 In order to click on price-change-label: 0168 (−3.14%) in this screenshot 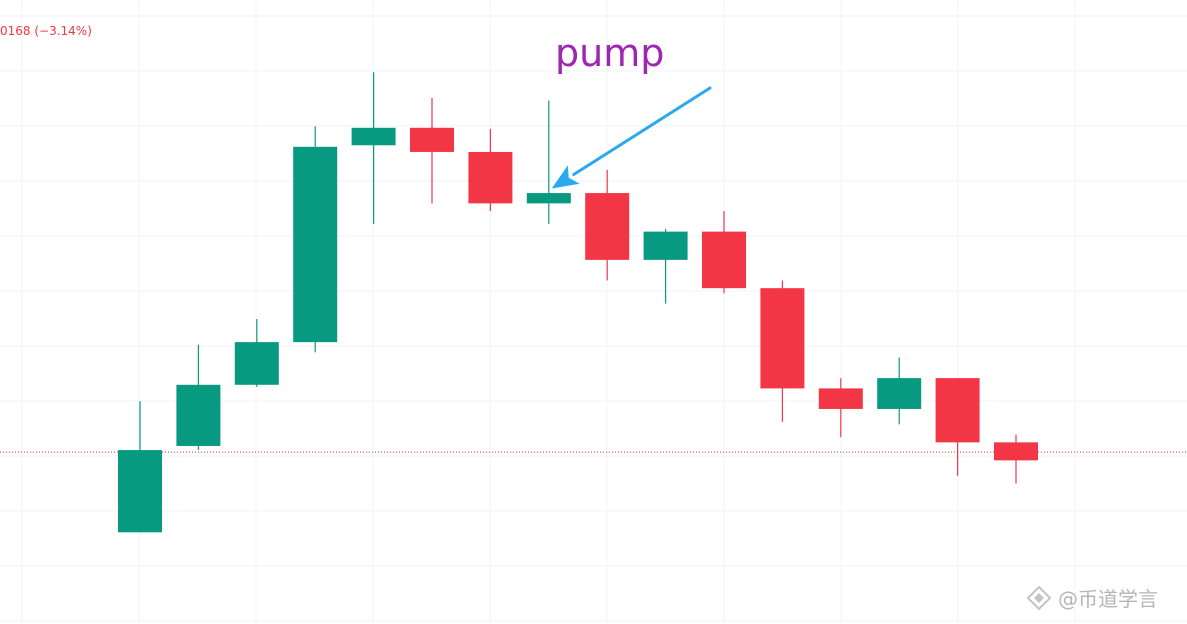, I will do `click(46, 31)`.